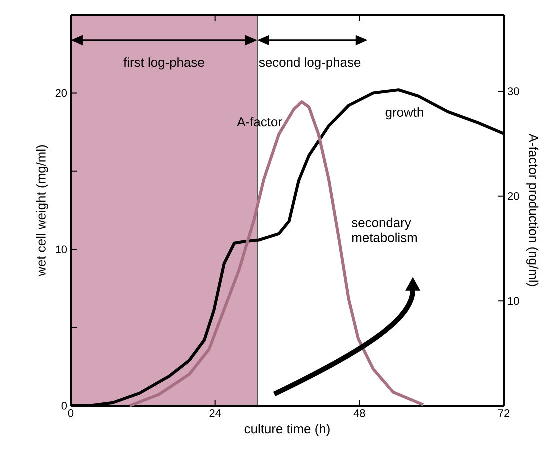 This screenshot has height=458, width=551. What do you see at coordinates (164, 64) in the screenshot?
I see `band-label: first log-phase` at bounding box center [164, 64].